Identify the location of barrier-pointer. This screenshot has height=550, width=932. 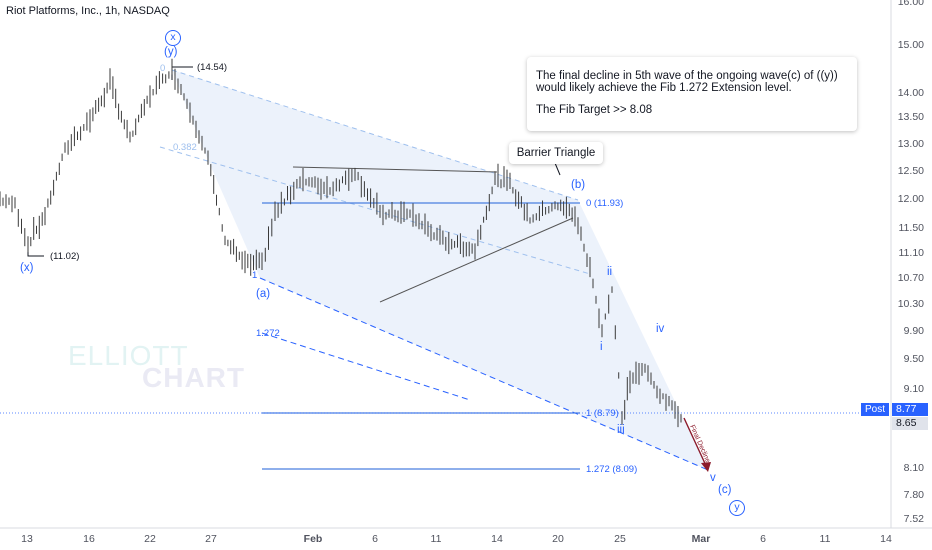
(557, 169).